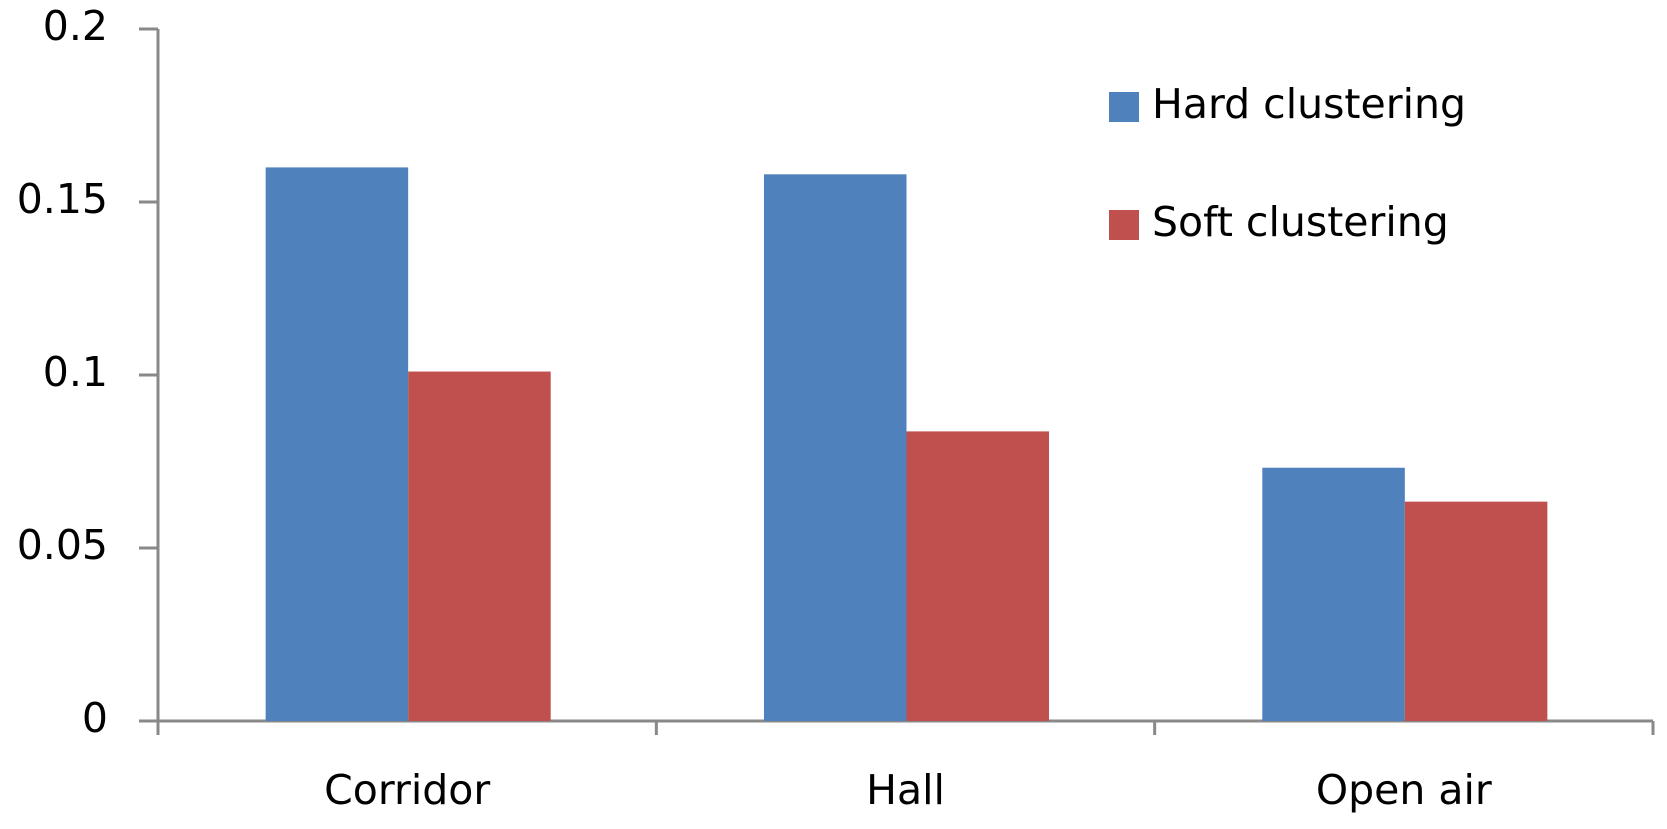 The width and height of the screenshot is (1667, 829). Describe the element at coordinates (75, 26) in the screenshot. I see `y-tick-label: 0.2` at that location.